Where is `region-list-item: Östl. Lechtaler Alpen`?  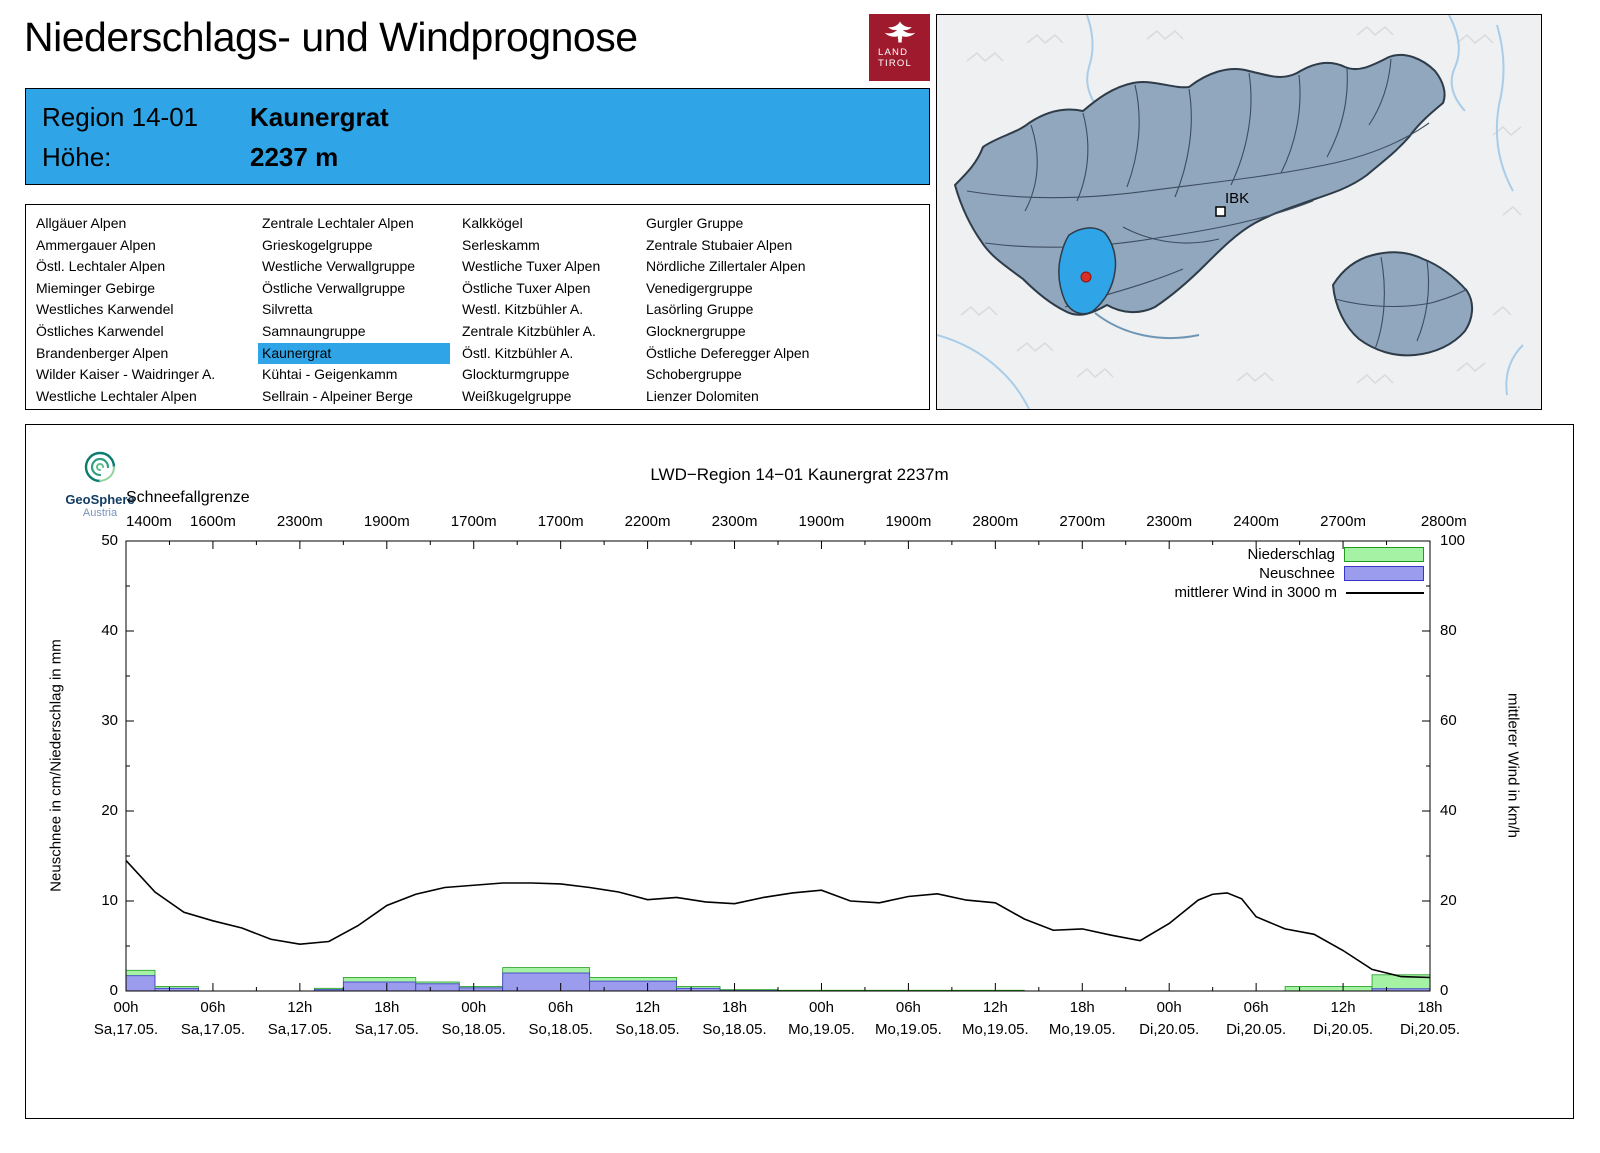
region-list-item: Östl. Lechtaler Alpen is located at coordinates (101, 266).